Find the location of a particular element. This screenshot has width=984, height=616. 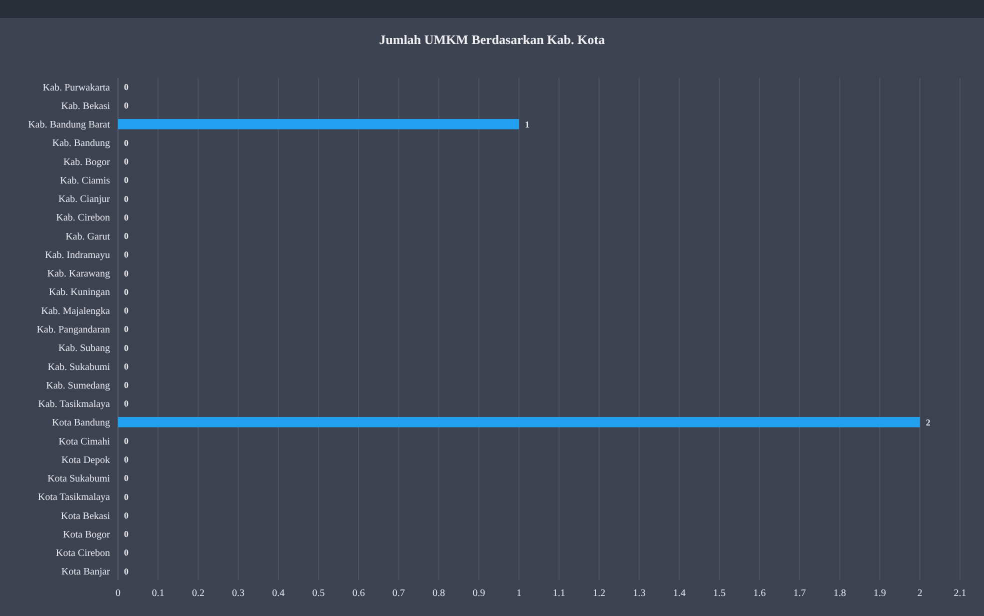

y-tick-label: Kab. Indramayu is located at coordinates (77, 255).